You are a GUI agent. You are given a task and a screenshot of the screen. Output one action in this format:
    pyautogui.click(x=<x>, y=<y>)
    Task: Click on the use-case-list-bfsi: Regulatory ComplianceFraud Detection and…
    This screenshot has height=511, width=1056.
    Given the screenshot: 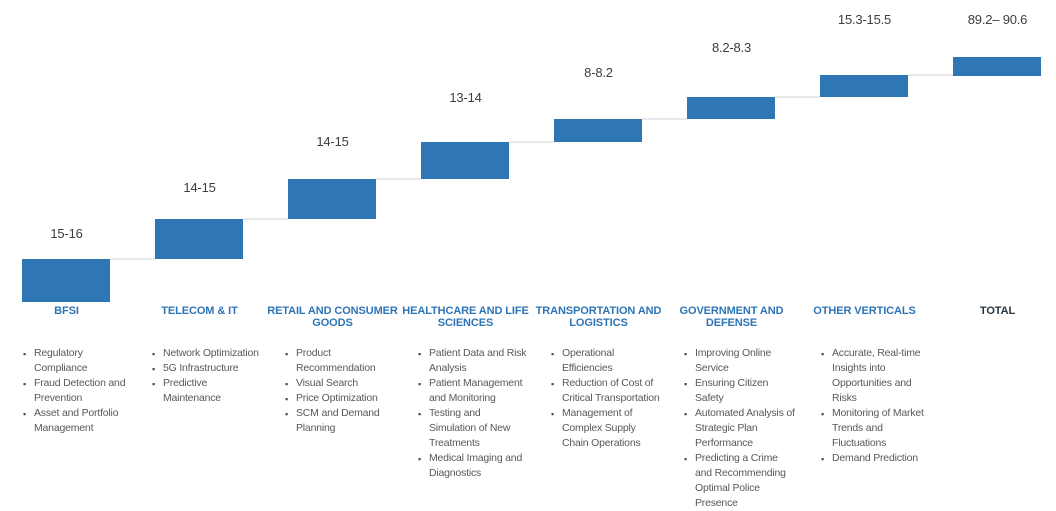 What is the action you would take?
    pyautogui.click(x=70, y=391)
    